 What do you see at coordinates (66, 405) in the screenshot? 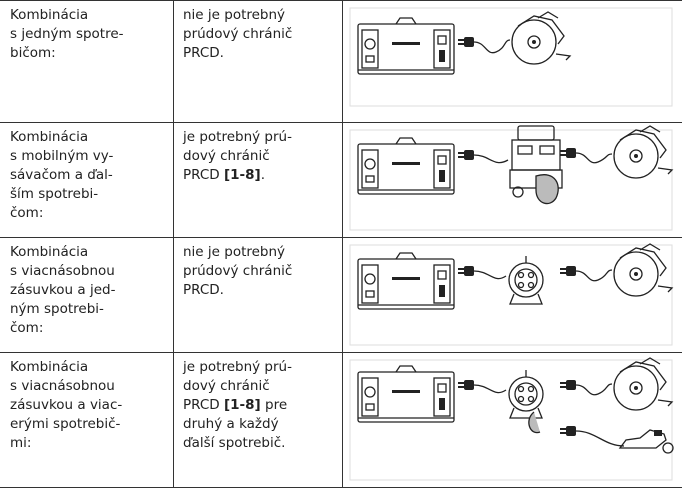
I see `text-line: zásuvkou a viac-` at bounding box center [66, 405].